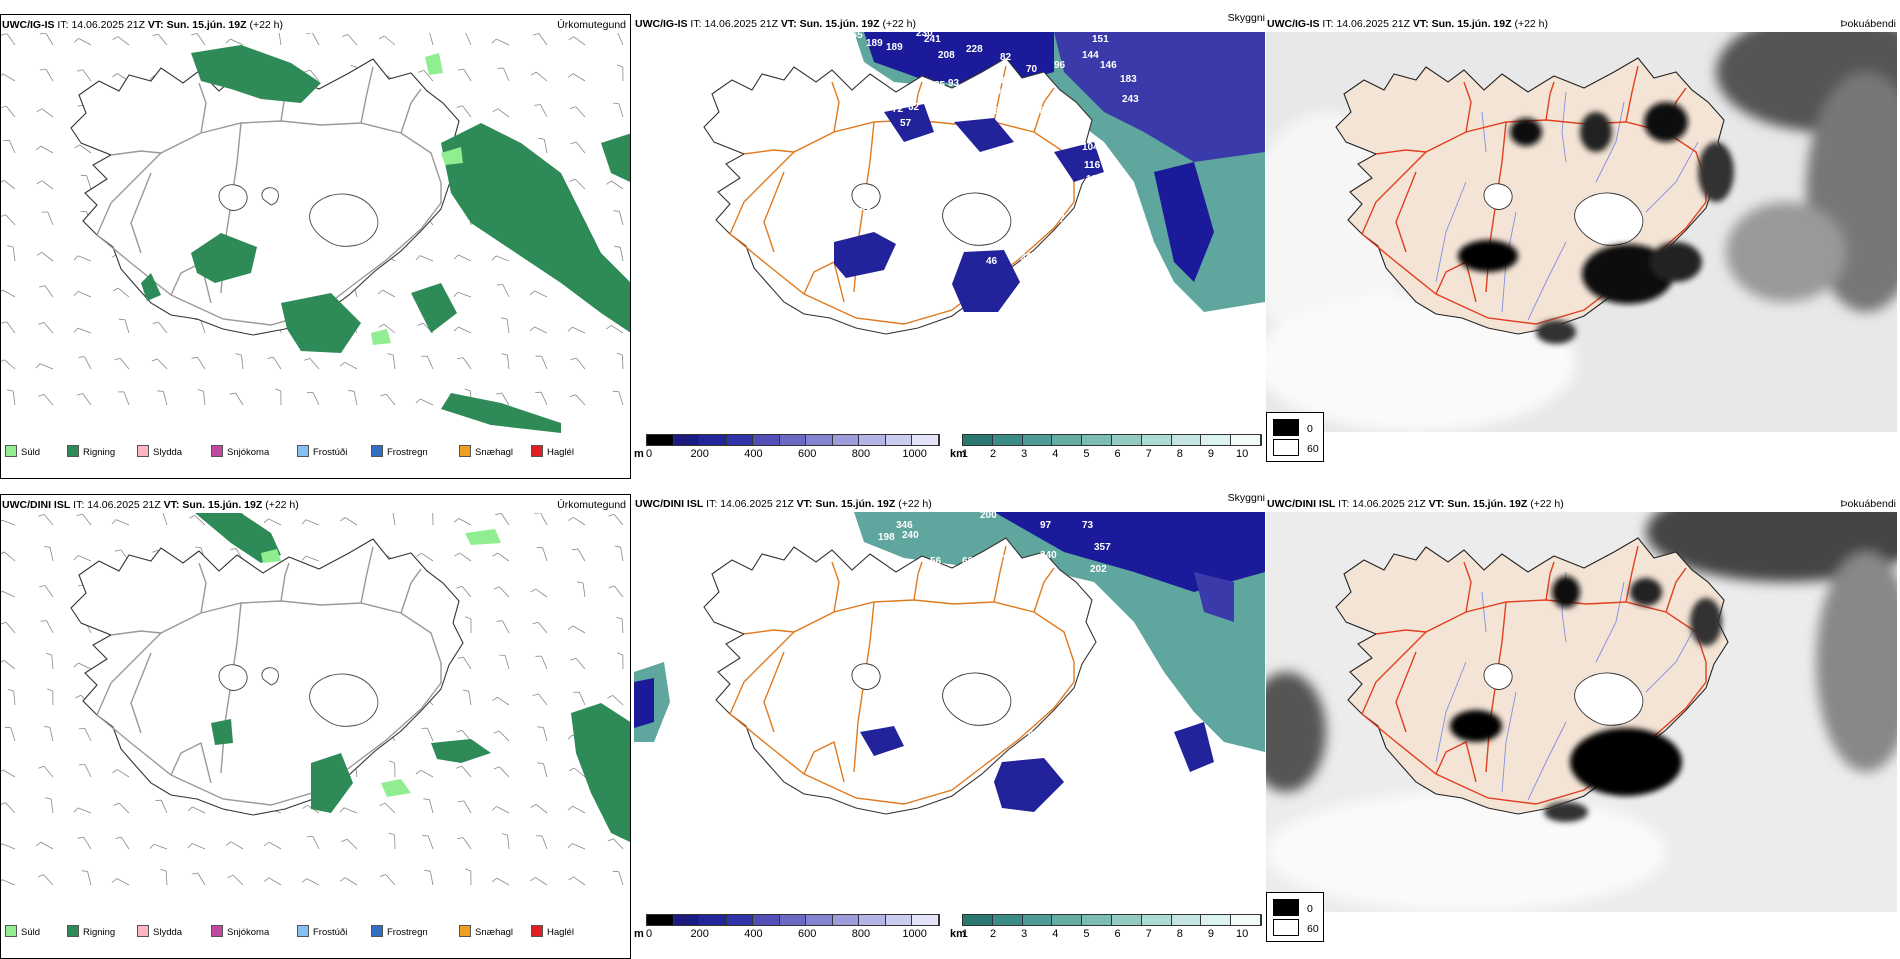 The height and width of the screenshot is (959, 1900). Describe the element at coordinates (1086, 934) in the screenshot. I see `colorbar-tick: 5` at that location.